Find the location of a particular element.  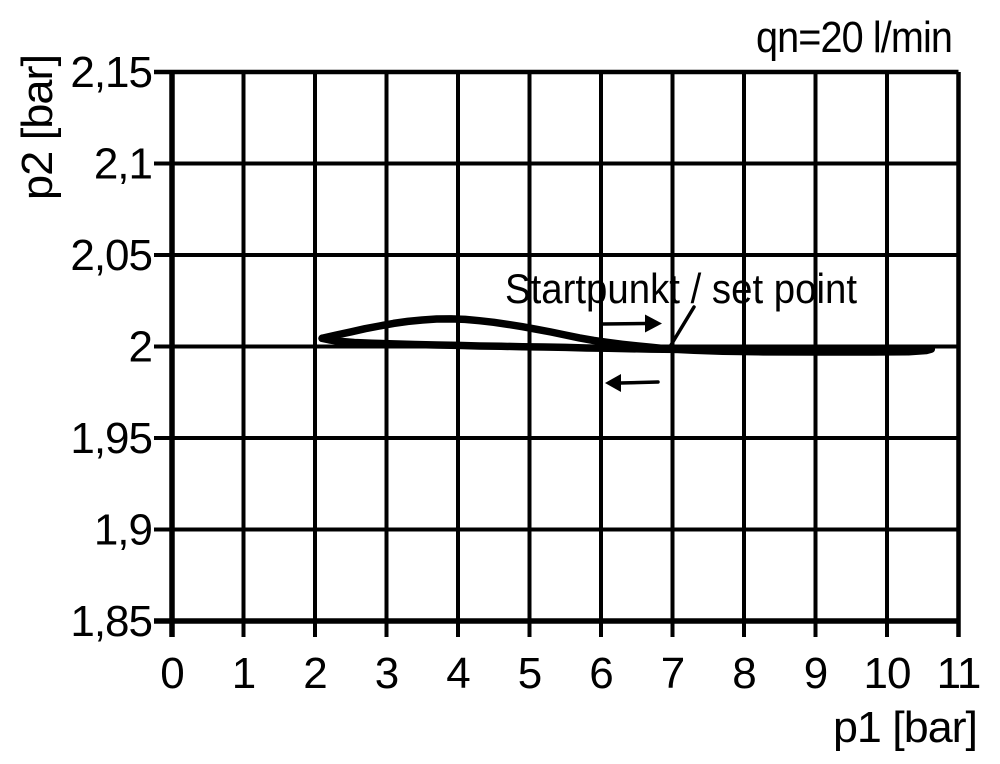

x-tick-label: 2 is located at coordinates (314, 673).